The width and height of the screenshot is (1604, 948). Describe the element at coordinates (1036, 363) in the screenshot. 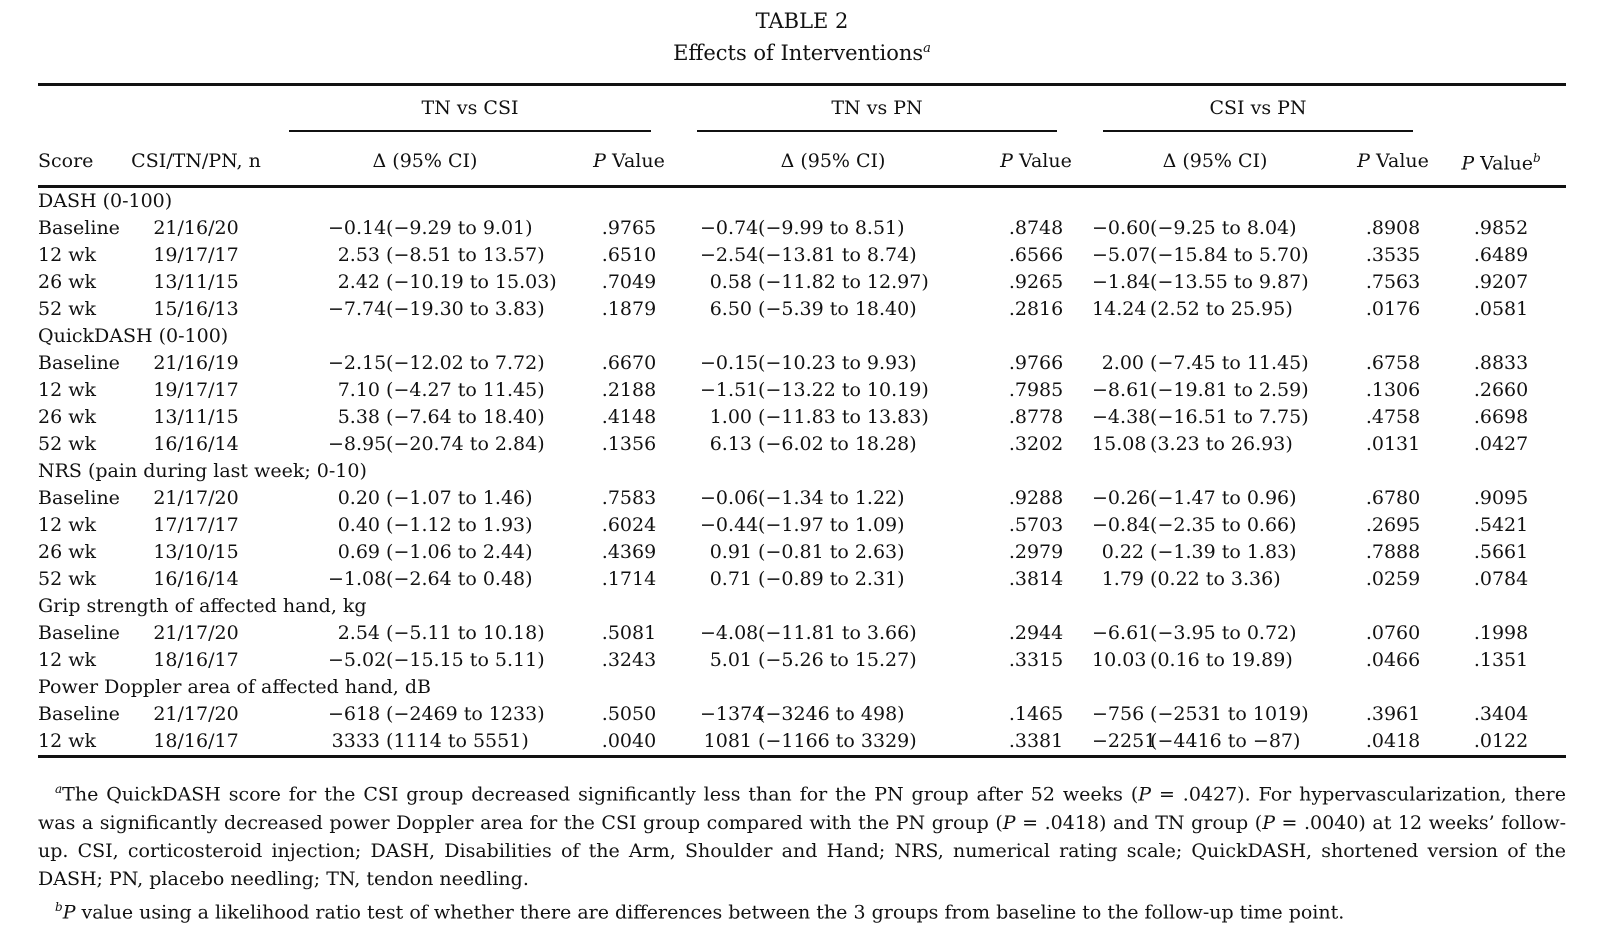

I see `cell-p-tn-pn: .9766` at that location.